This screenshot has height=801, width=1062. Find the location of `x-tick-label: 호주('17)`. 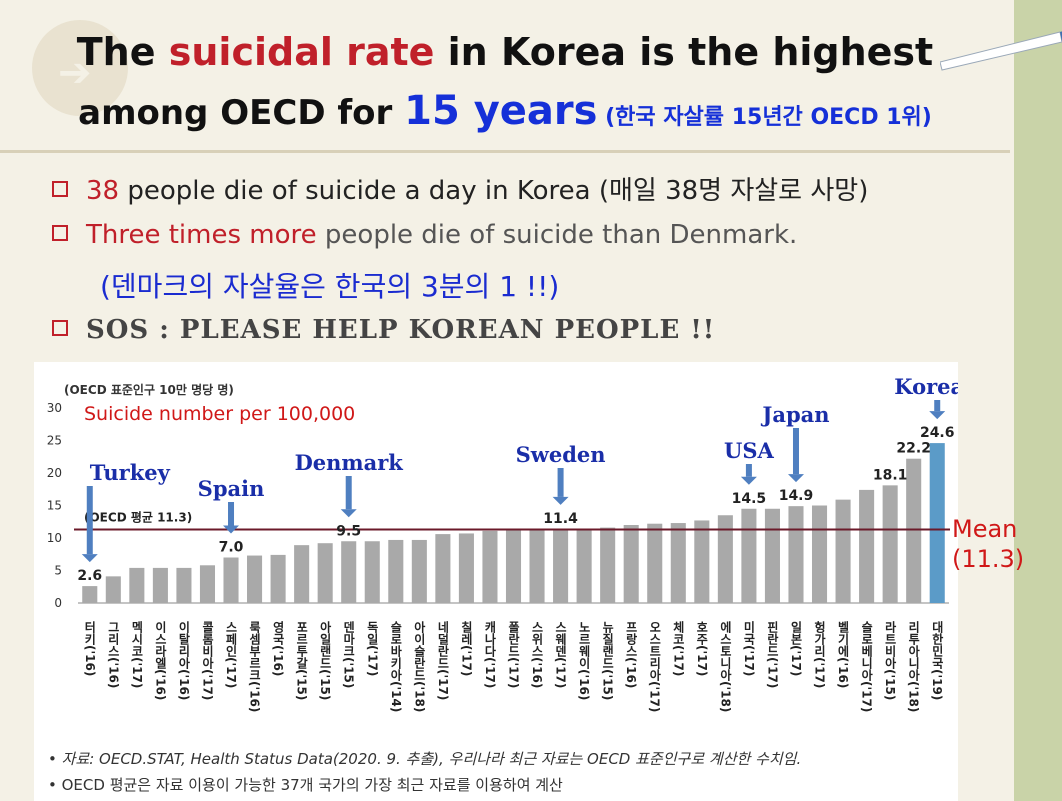

x-tick-label: 호주('17) is located at coordinates (702, 649).